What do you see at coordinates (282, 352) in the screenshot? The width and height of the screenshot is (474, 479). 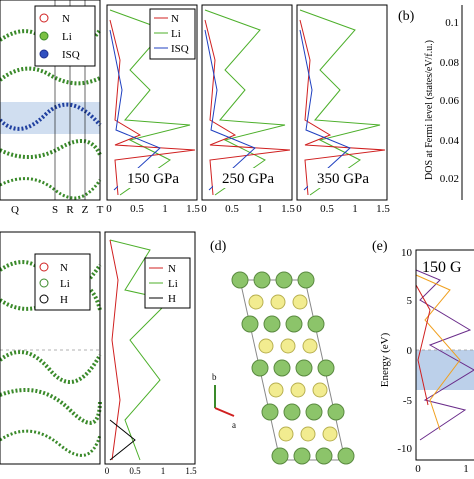 I see `panel-d: (d) b a` at bounding box center [282, 352].